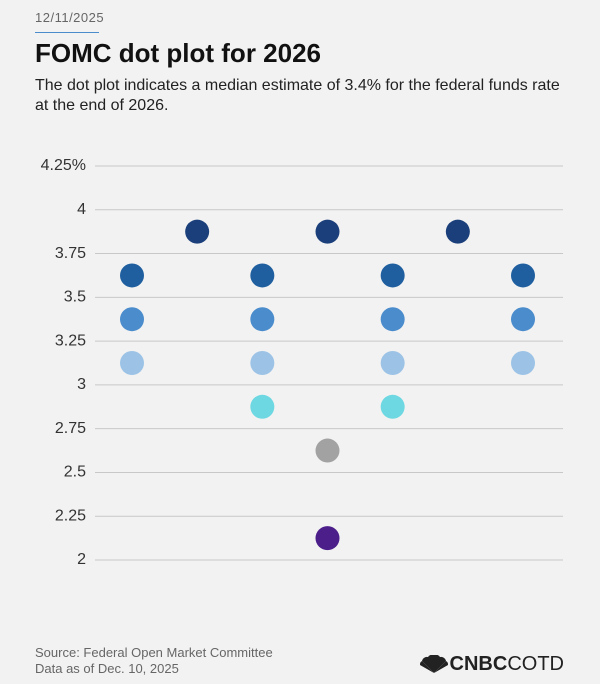 The width and height of the screenshot is (600, 684). I want to click on y-tick-label: 2.5, so click(75, 472).